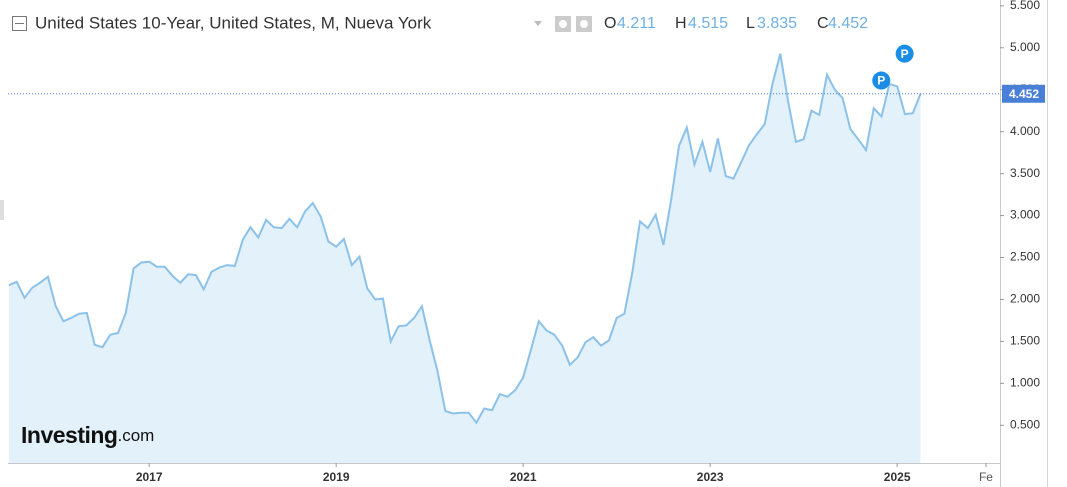 This screenshot has width=1067, height=487. What do you see at coordinates (750, 23) in the screenshot?
I see `ohlc-key: L` at bounding box center [750, 23].